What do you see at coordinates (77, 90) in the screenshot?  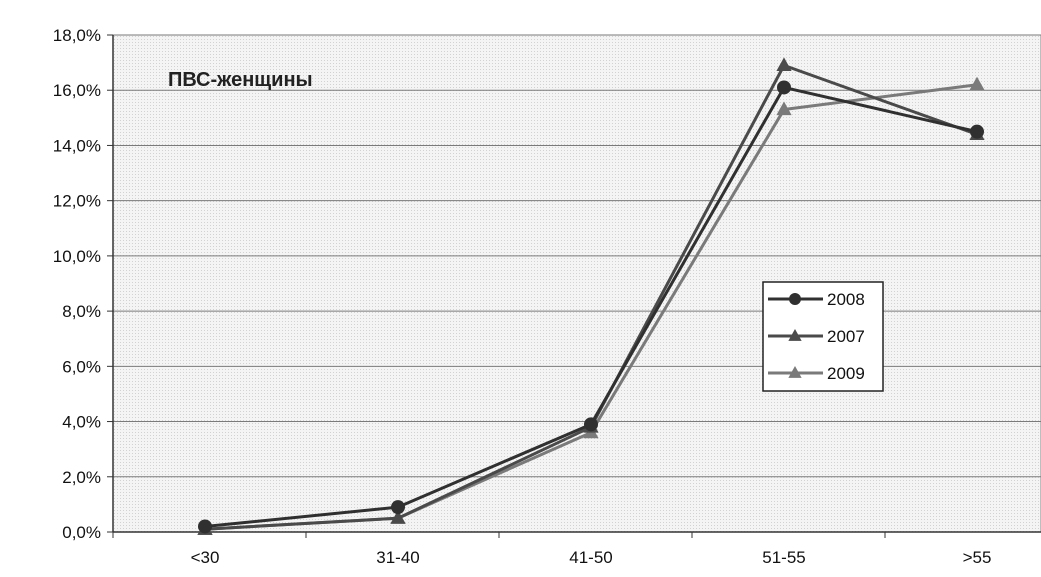 I see `y-tick-label: 16,0%` at bounding box center [77, 90].